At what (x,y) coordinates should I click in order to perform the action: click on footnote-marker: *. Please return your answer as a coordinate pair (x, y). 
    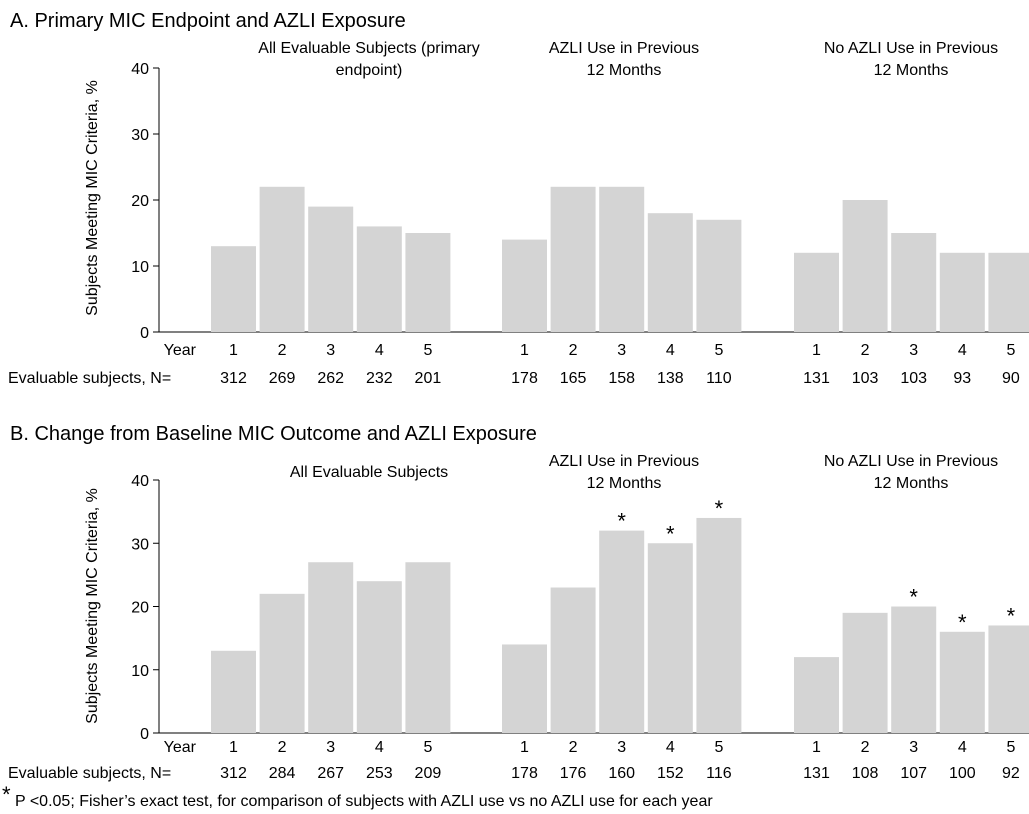
    Looking at the image, I should click on (6, 794).